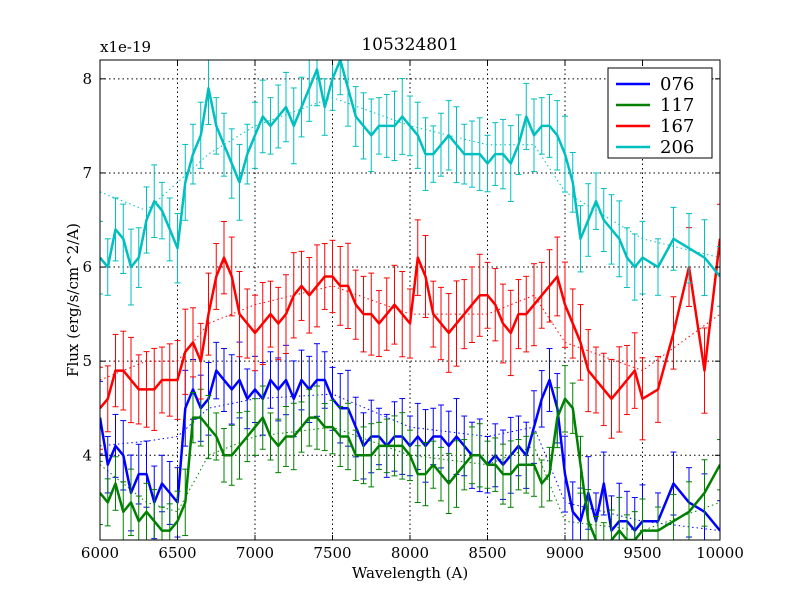 This screenshot has height=600, width=800. Describe the element at coordinates (565, 553) in the screenshot. I see `x-tick-label: 9000` at that location.